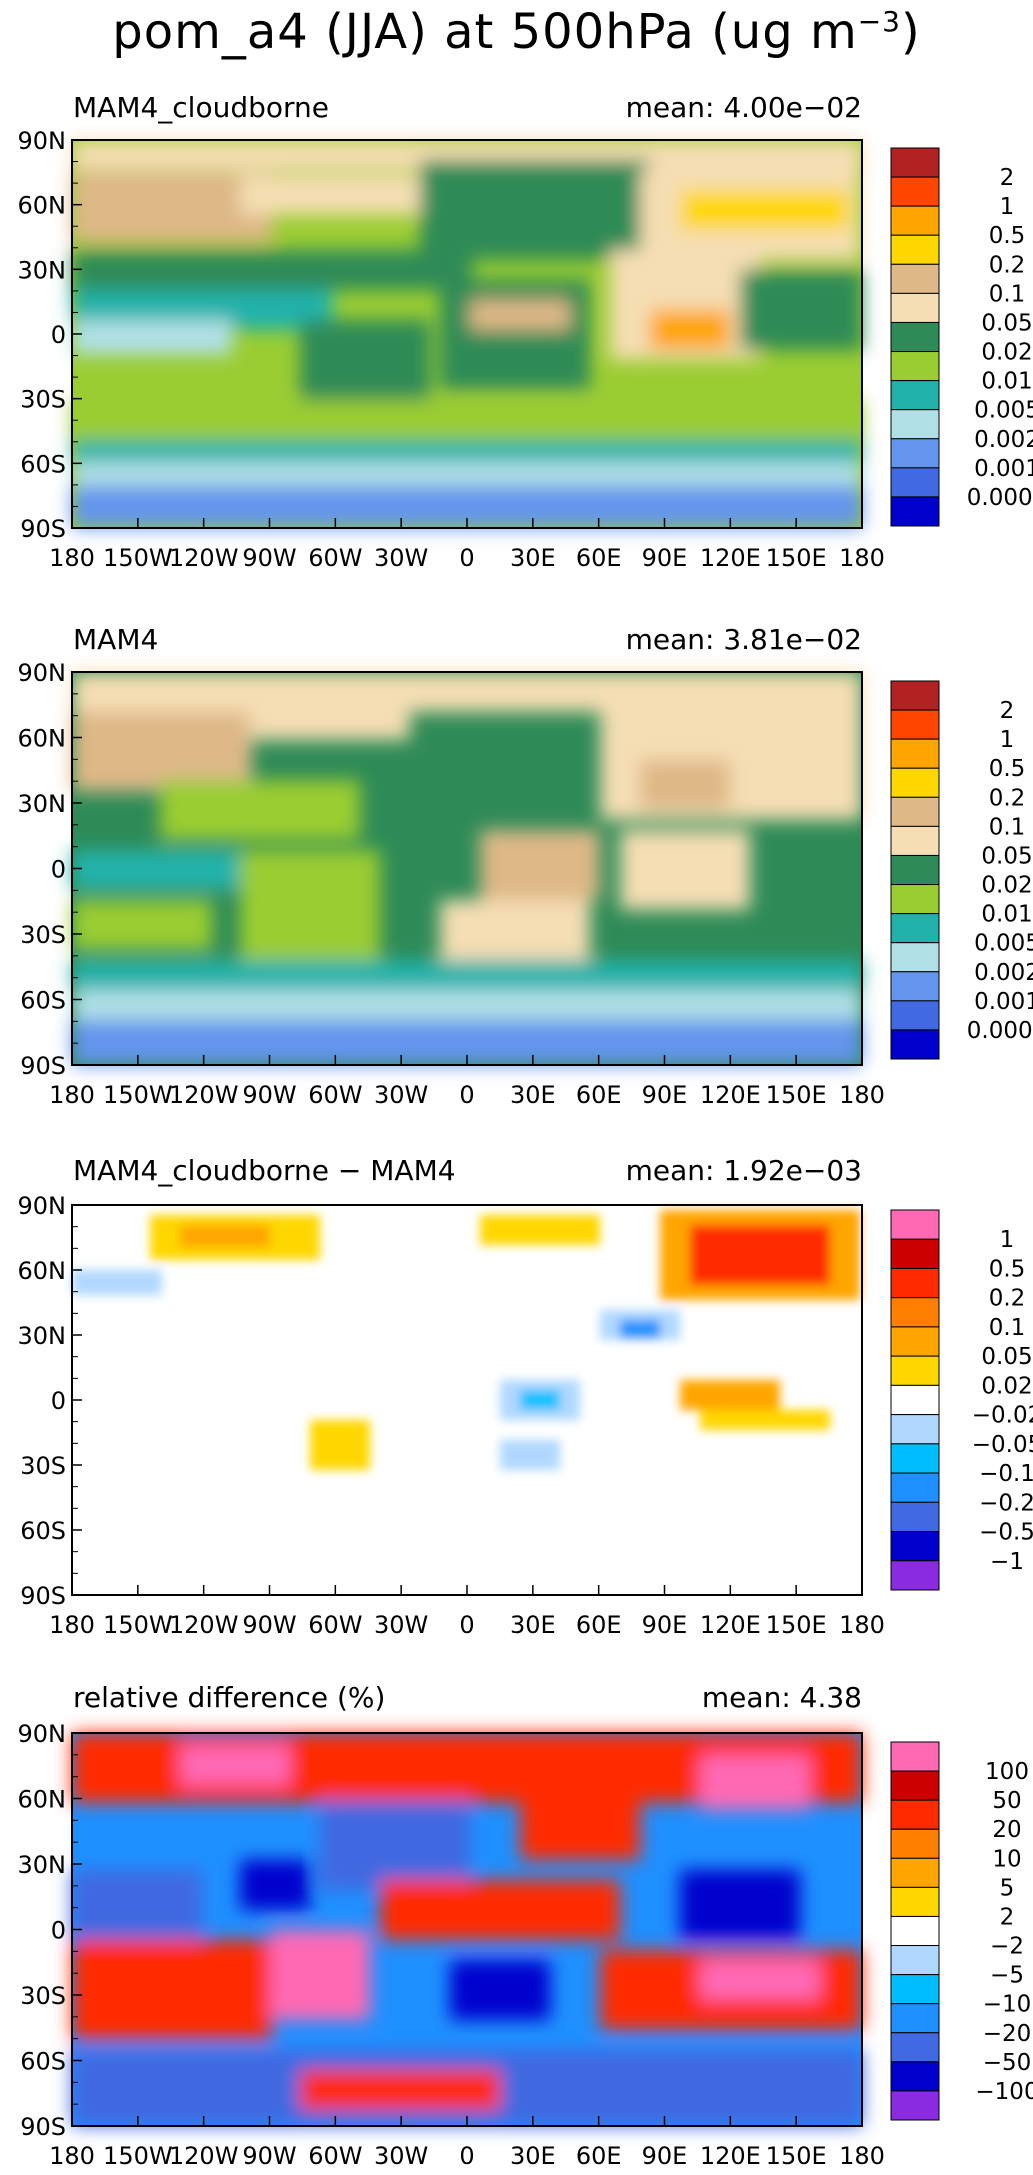 This screenshot has height=2175, width=1033. Describe the element at coordinates (744, 107) in the screenshot. I see `panel-1-mean: mean: 4.00e−02` at that location.